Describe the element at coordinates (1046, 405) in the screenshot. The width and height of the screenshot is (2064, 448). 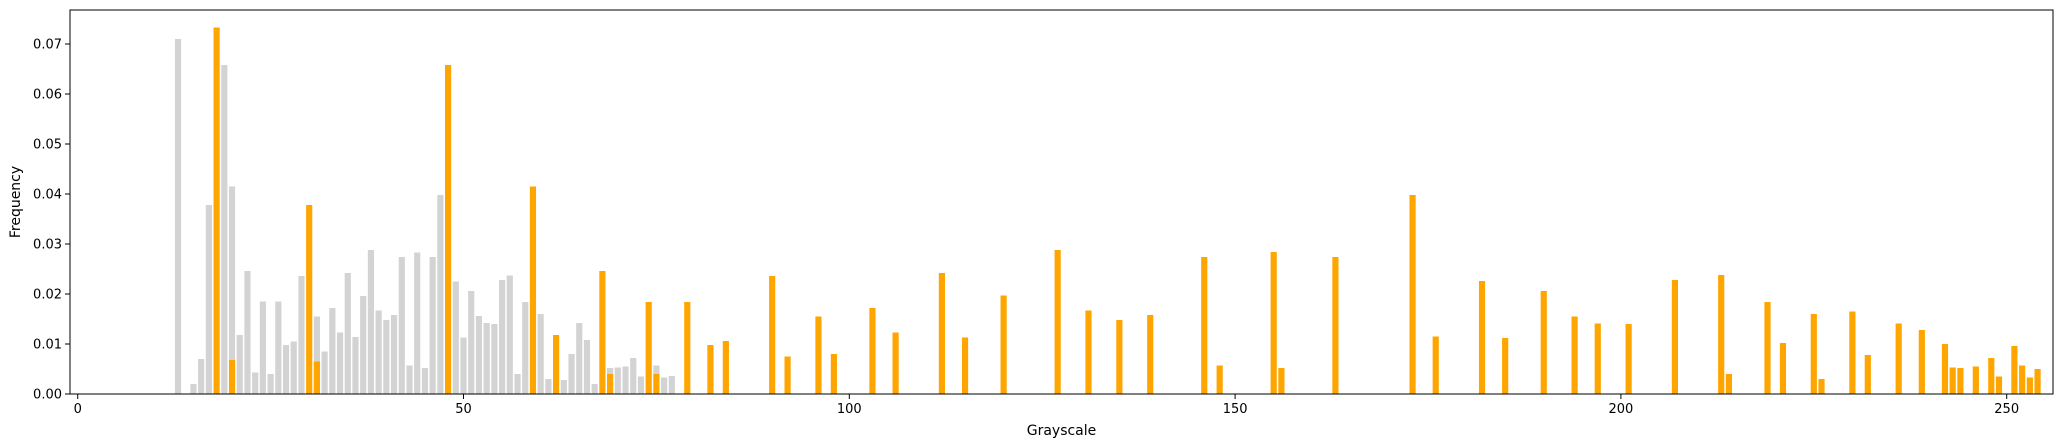
I see `x-axis-ticks: 0 50 100 150 200 250` at that location.